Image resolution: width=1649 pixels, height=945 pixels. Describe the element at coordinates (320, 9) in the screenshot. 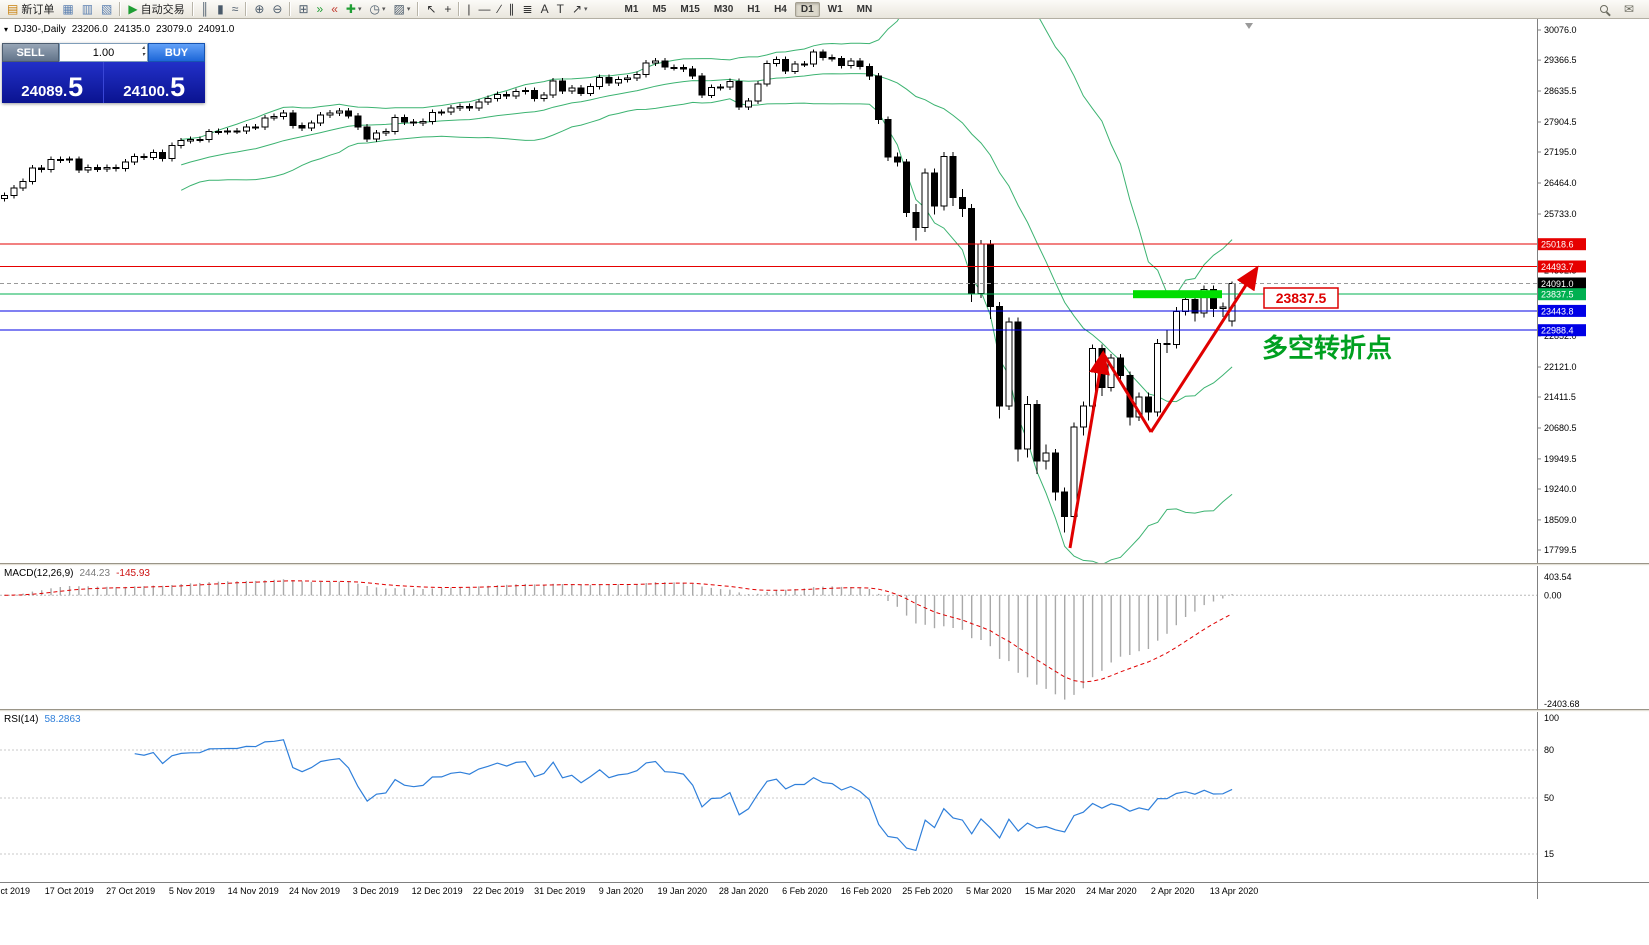

I see `auto-scroll-icon: »` at that location.